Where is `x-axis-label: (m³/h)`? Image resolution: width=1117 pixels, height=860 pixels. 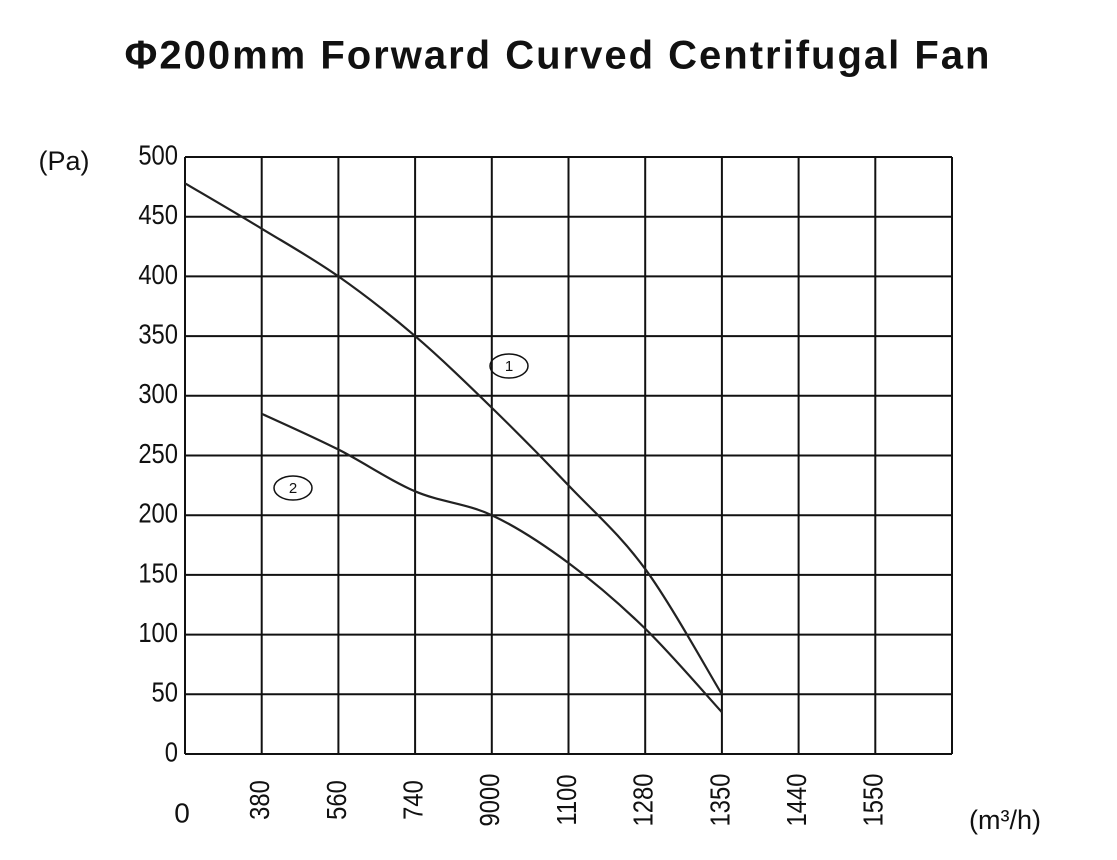
x-axis-label: (m³/h) is located at coordinates (1005, 820).